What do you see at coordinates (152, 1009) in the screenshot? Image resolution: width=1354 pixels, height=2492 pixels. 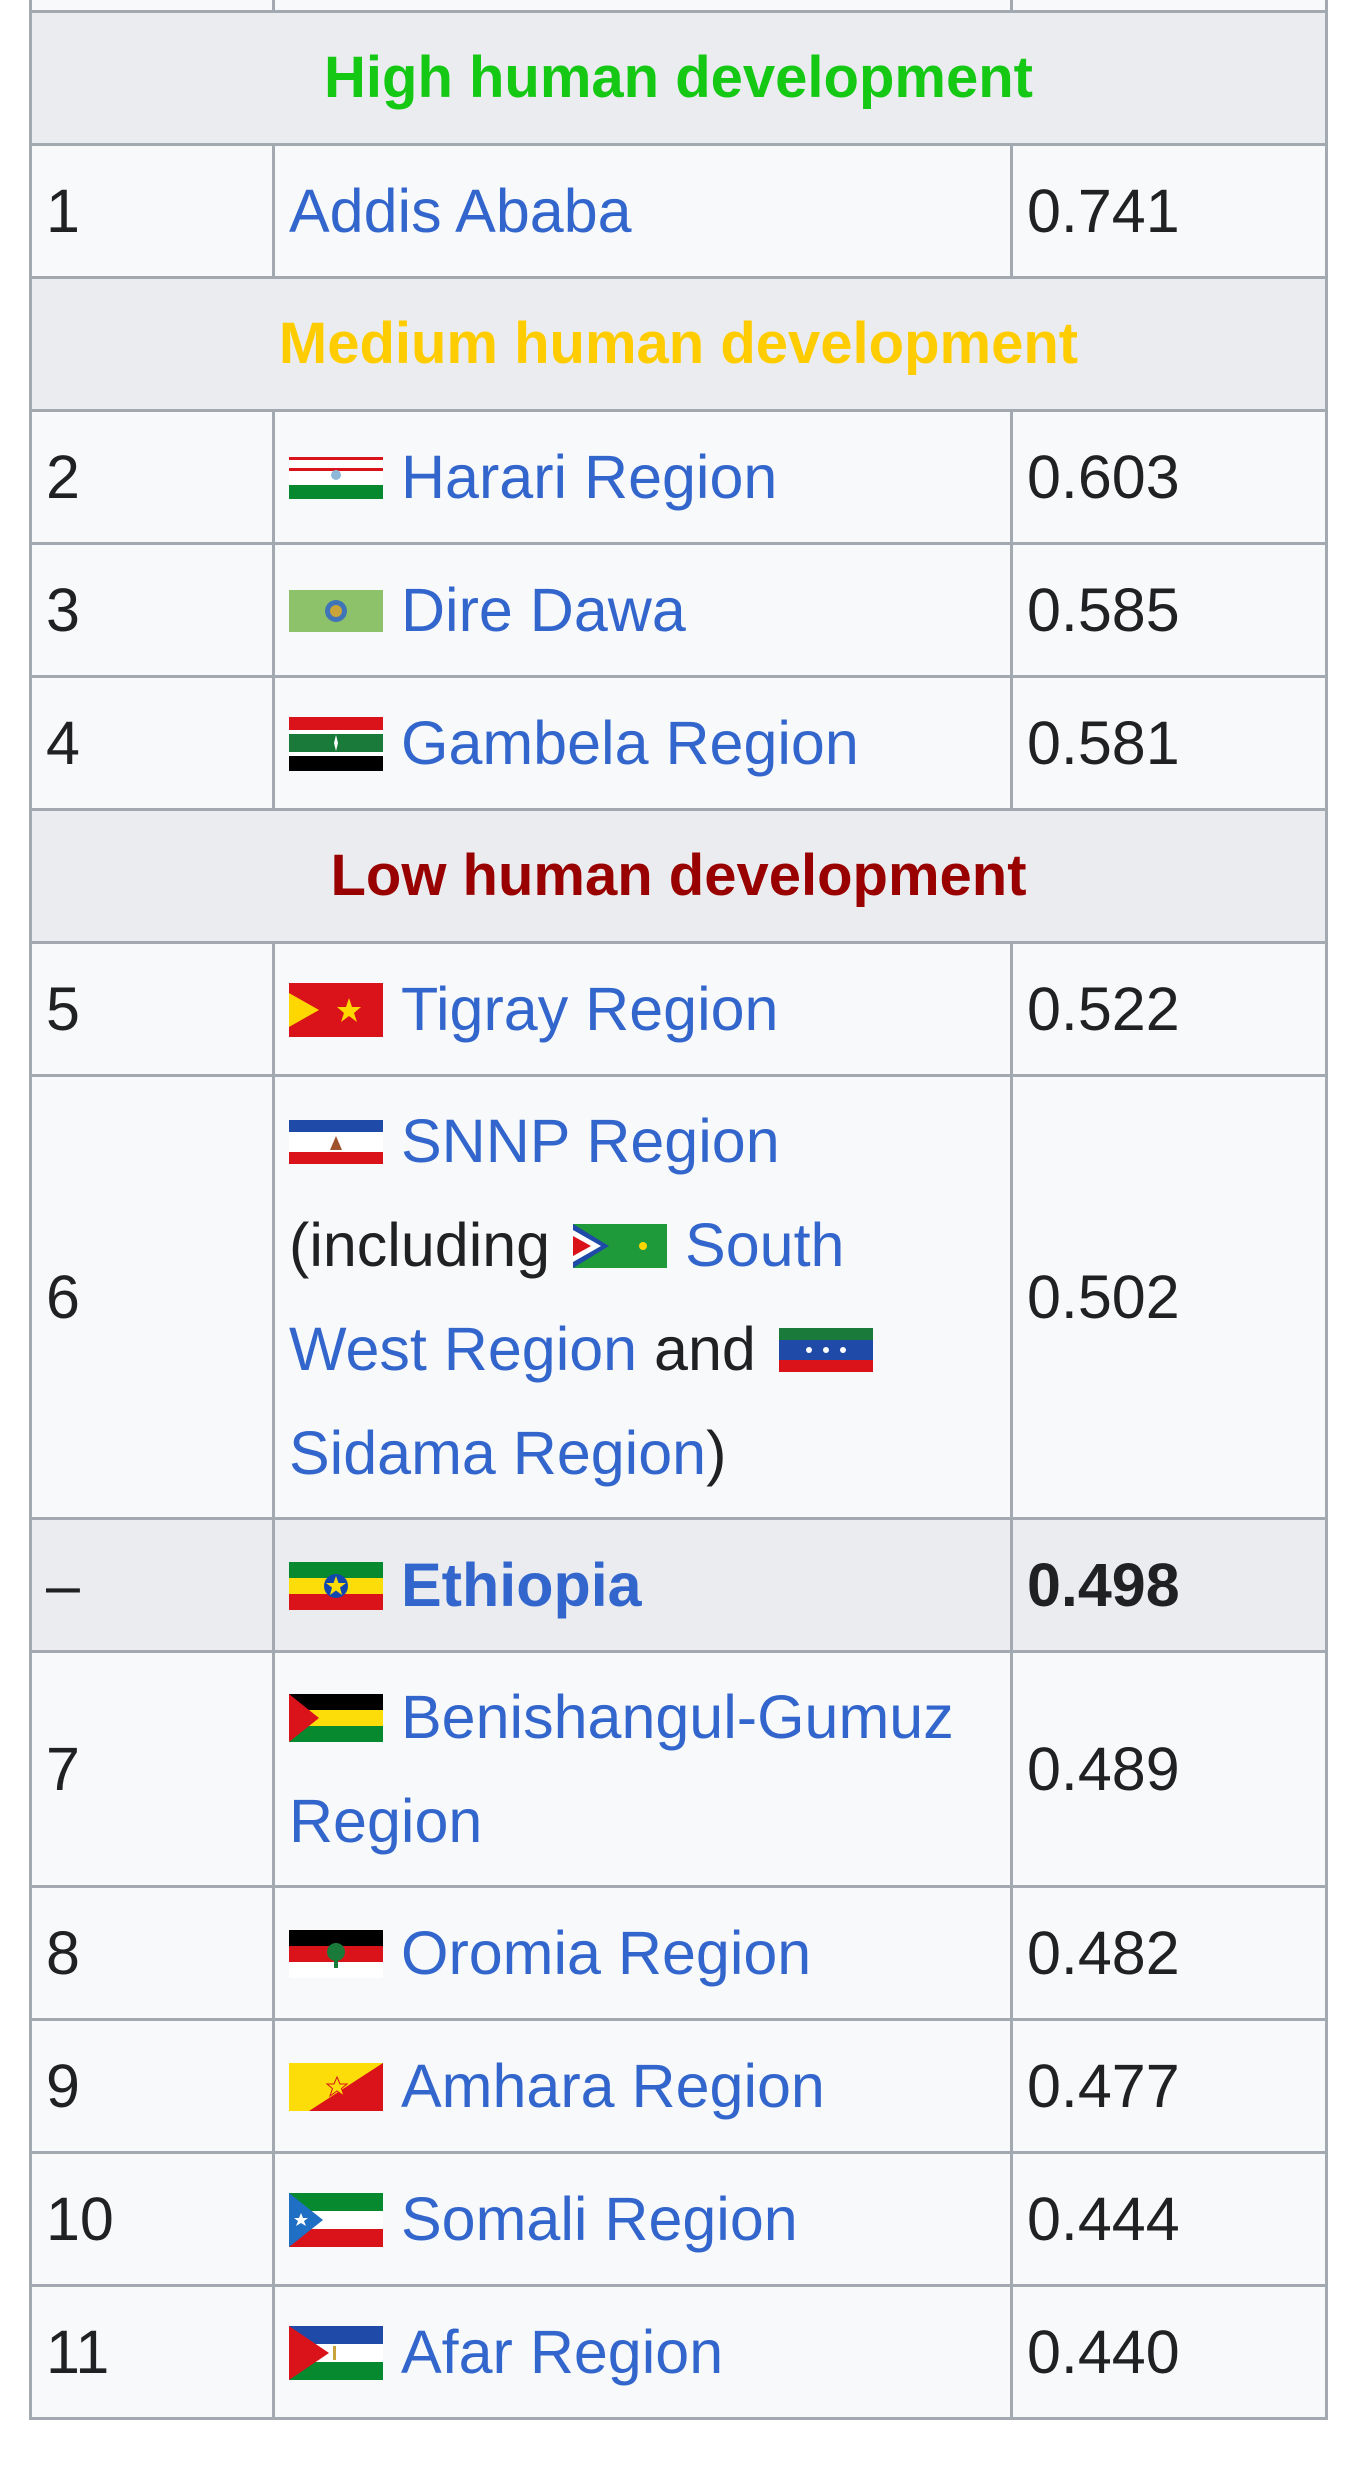 I see `rank-cell: 5` at bounding box center [152, 1009].